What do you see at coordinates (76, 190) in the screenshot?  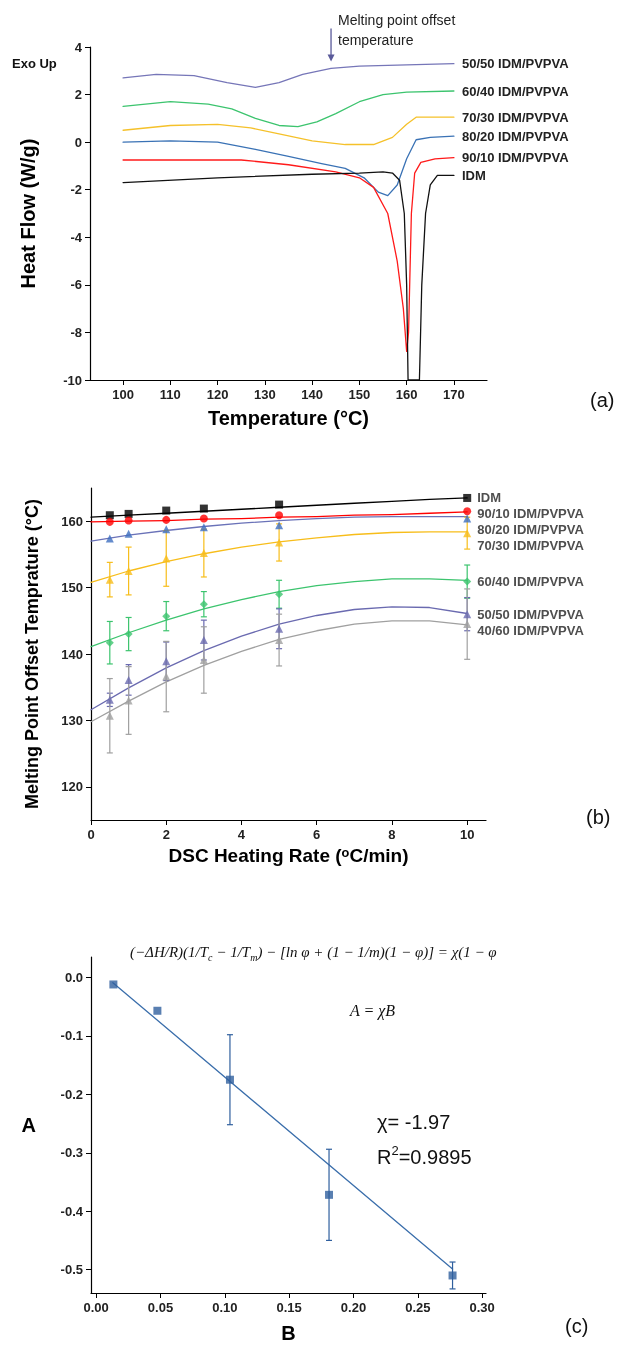 I see `y-tick-label: -2` at bounding box center [76, 190].